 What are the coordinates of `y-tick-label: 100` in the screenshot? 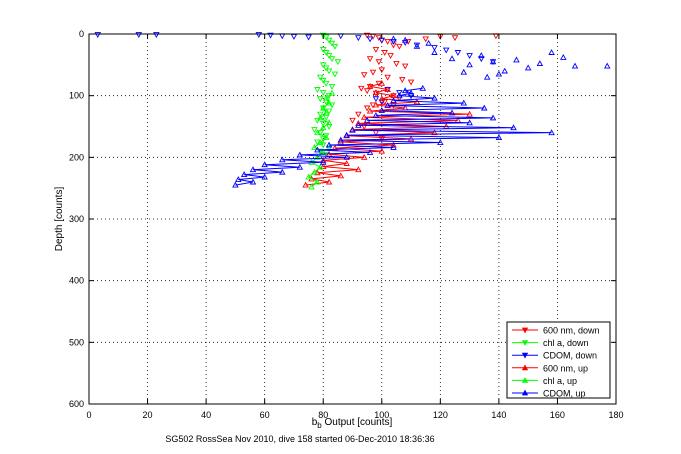 It's located at (76, 96).